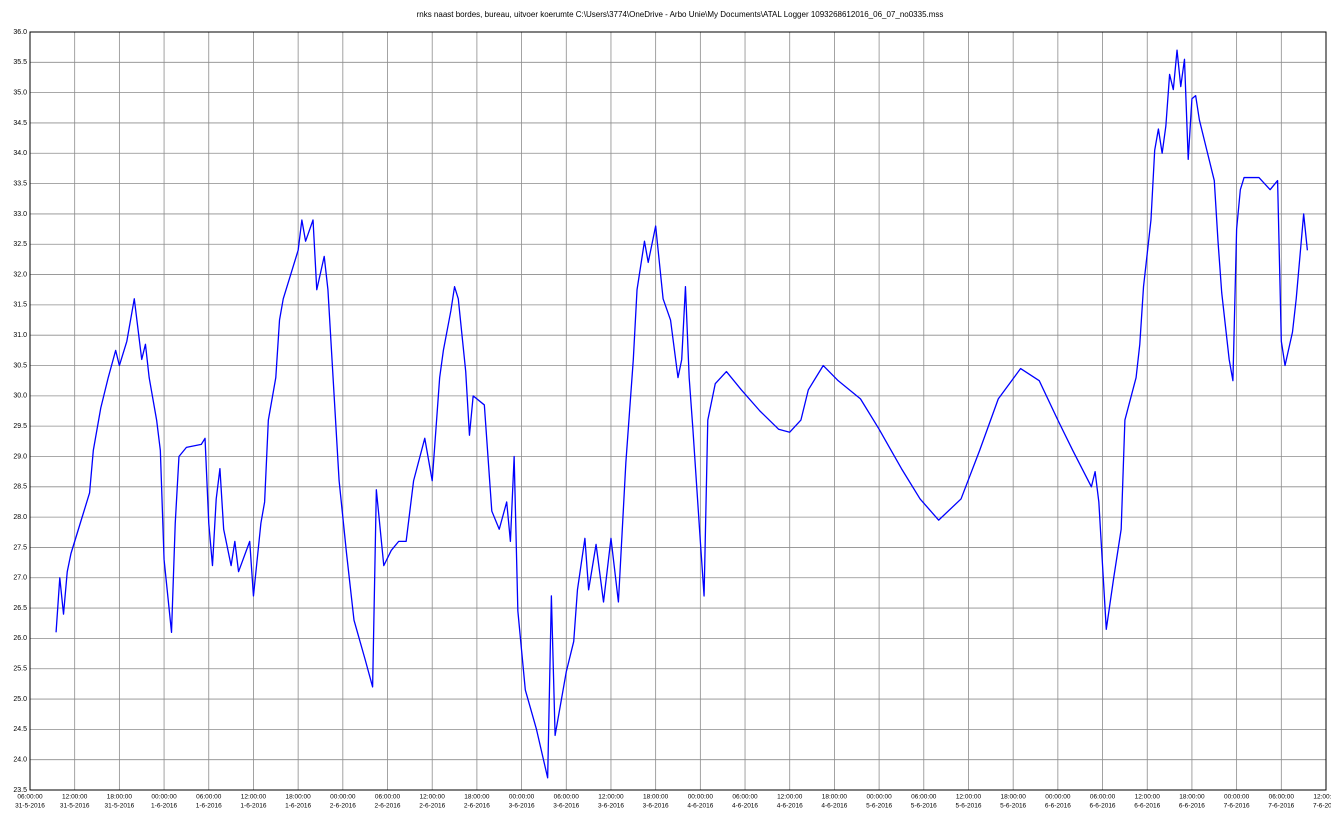 The height and width of the screenshot is (813, 1331). I want to click on y-tick-label: 30.0, so click(20, 396).